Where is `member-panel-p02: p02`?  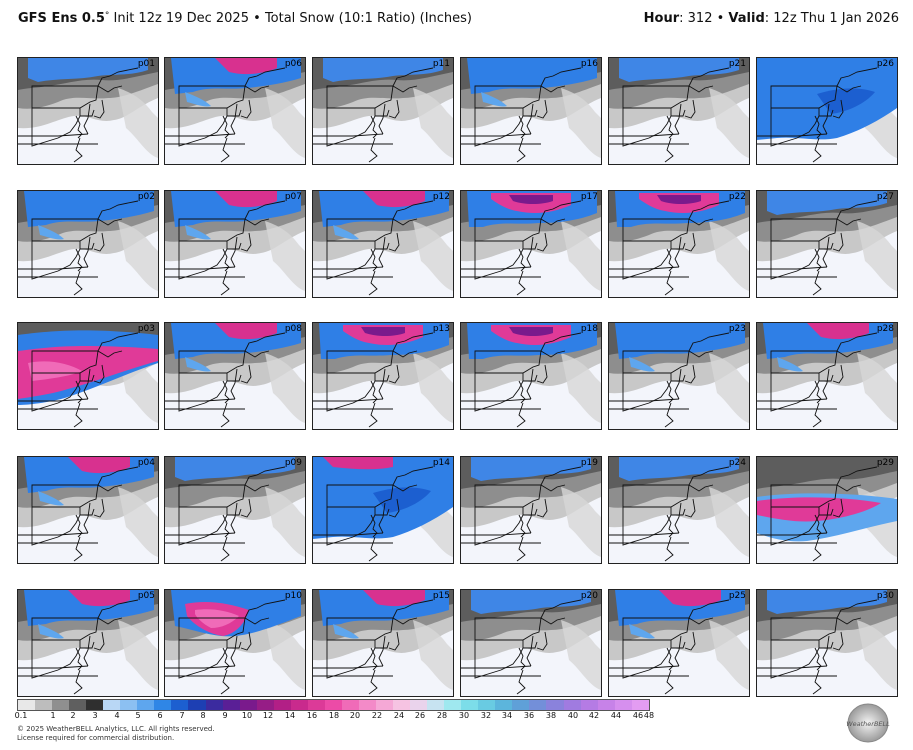 member-panel-p02: p02 is located at coordinates (88, 244).